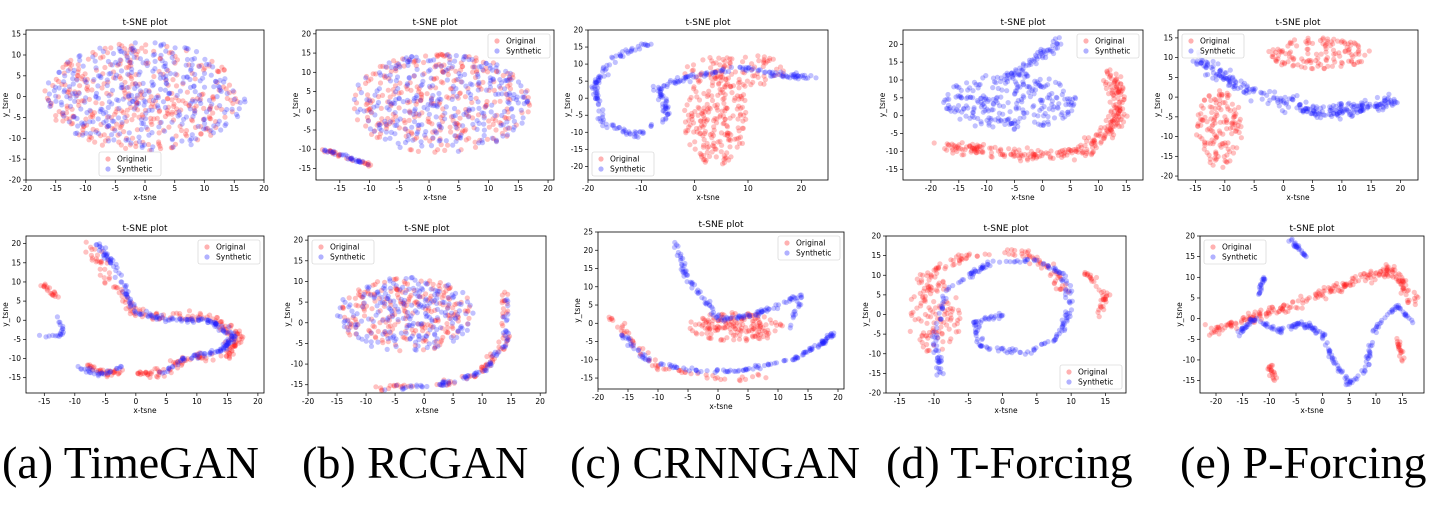 The height and width of the screenshot is (525, 1438). What do you see at coordinates (748, 188) in the screenshot?
I see `x-tick-label: 10` at bounding box center [748, 188].